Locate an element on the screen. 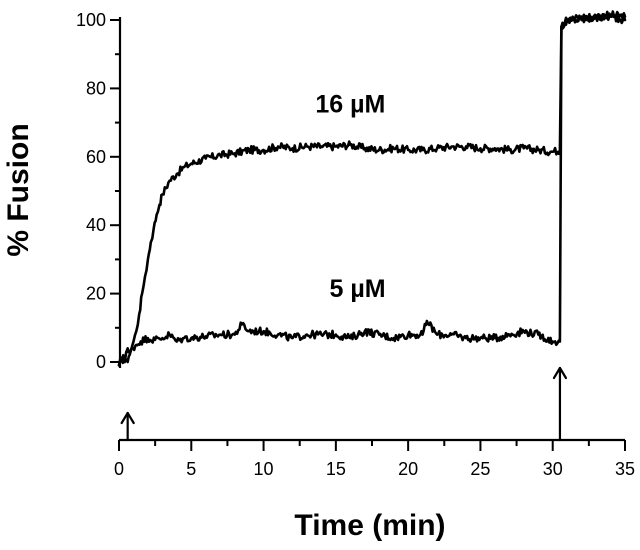  y-tick-label: 20 is located at coordinates (96, 294).